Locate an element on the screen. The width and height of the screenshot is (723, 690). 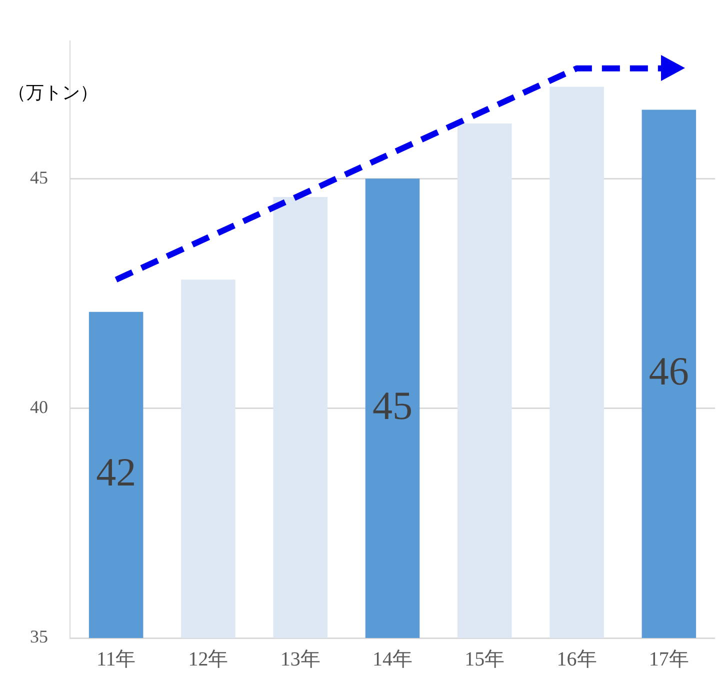
y-axis-title: （万トン） is located at coordinates (53, 93).